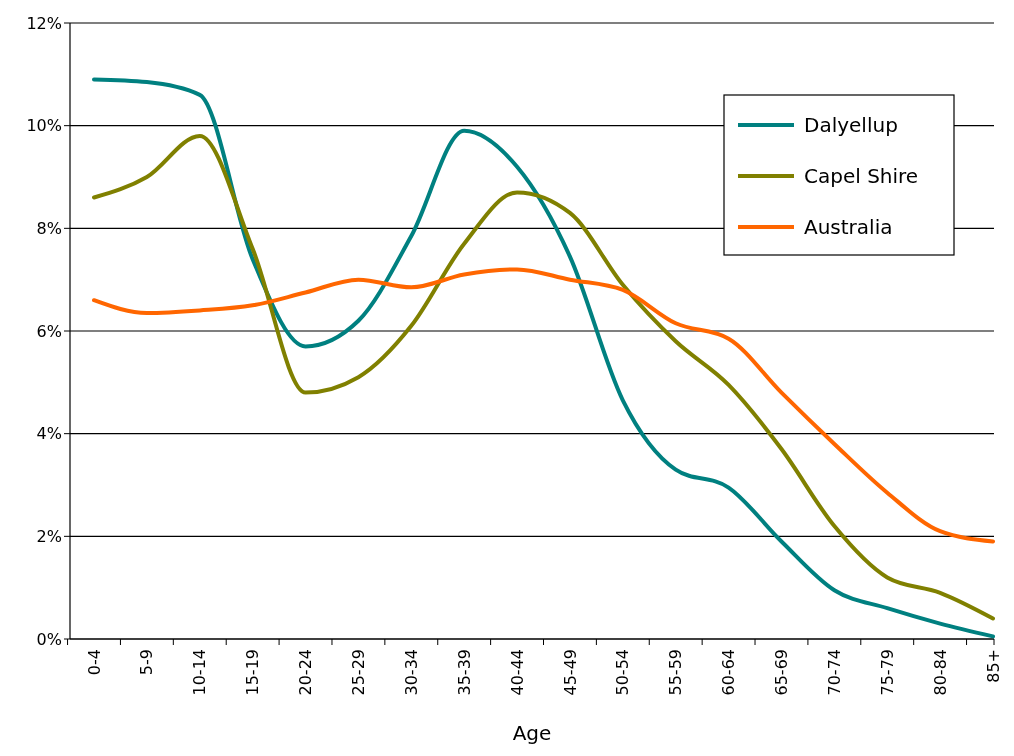  What do you see at coordinates (729, 672) in the screenshot?
I see `x-tick-label: 60-64` at bounding box center [729, 672].